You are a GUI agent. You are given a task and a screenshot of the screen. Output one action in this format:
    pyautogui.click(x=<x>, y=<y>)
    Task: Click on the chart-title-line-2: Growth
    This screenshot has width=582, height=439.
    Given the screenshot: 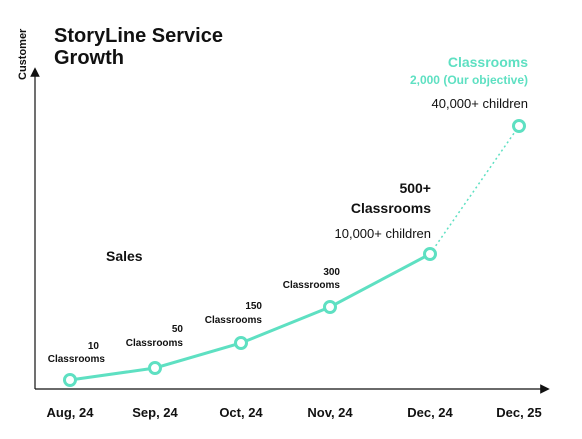 What is the action you would take?
    pyautogui.click(x=89, y=58)
    